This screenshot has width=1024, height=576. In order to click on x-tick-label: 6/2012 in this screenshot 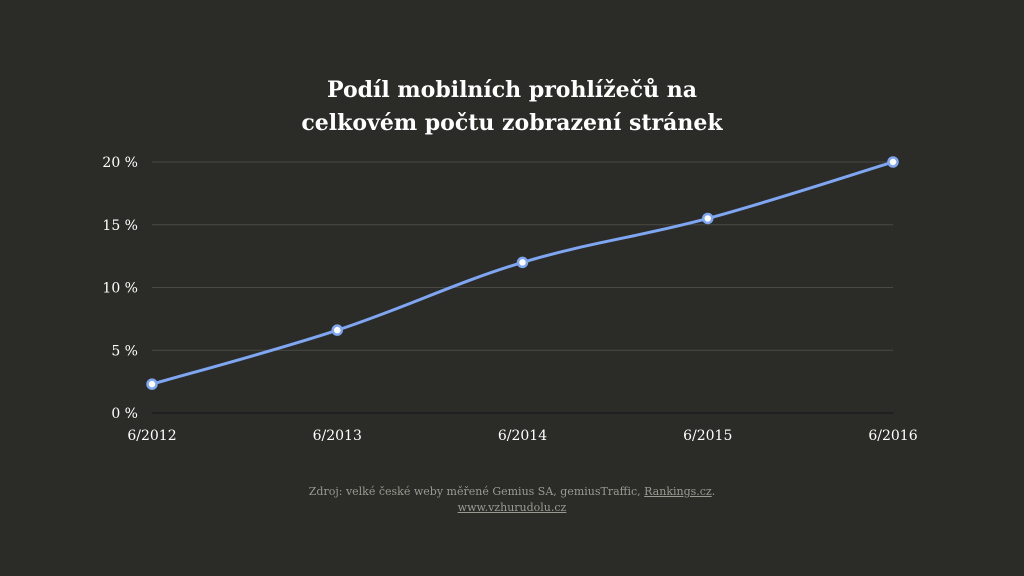, I will do `click(151, 436)`.